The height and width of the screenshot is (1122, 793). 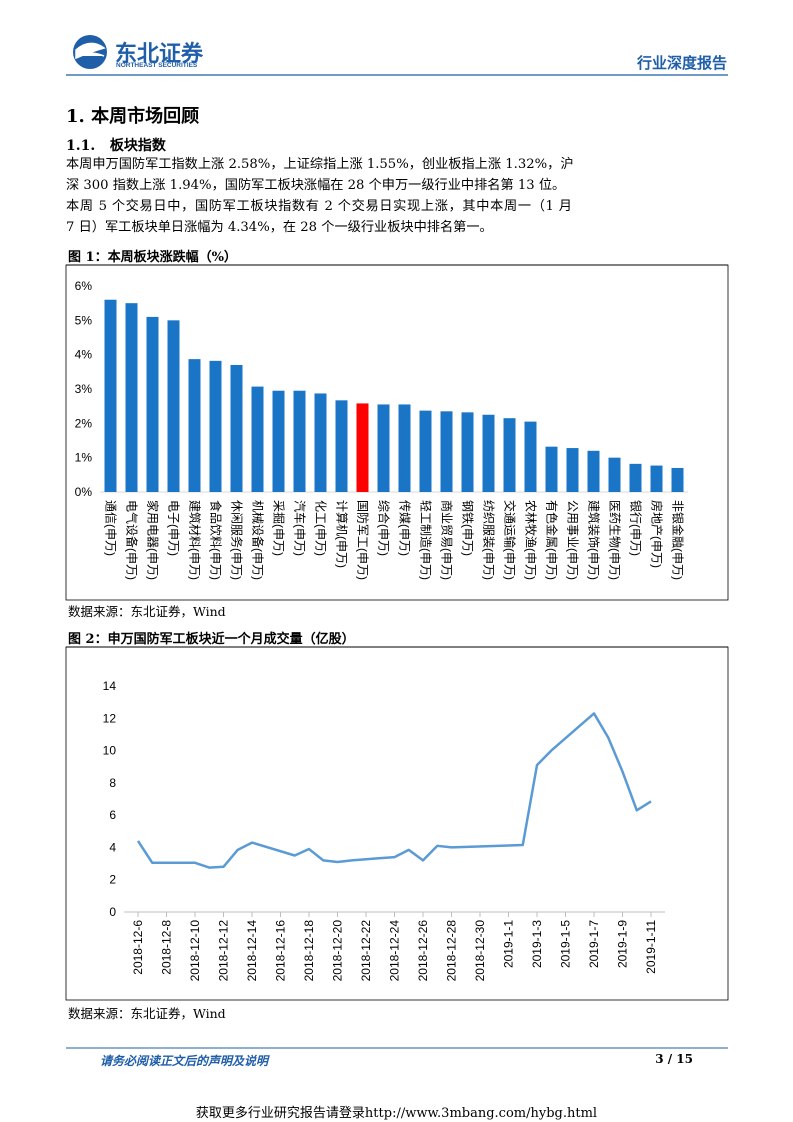 I want to click on x-tick-label: 2018-12-24, so click(x=395, y=951).